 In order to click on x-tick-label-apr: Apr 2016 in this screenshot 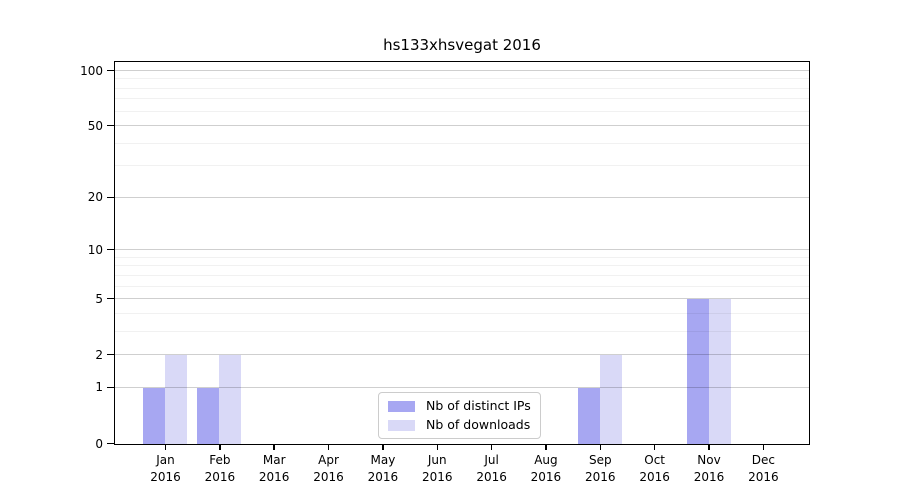, I will do `click(328, 468)`.